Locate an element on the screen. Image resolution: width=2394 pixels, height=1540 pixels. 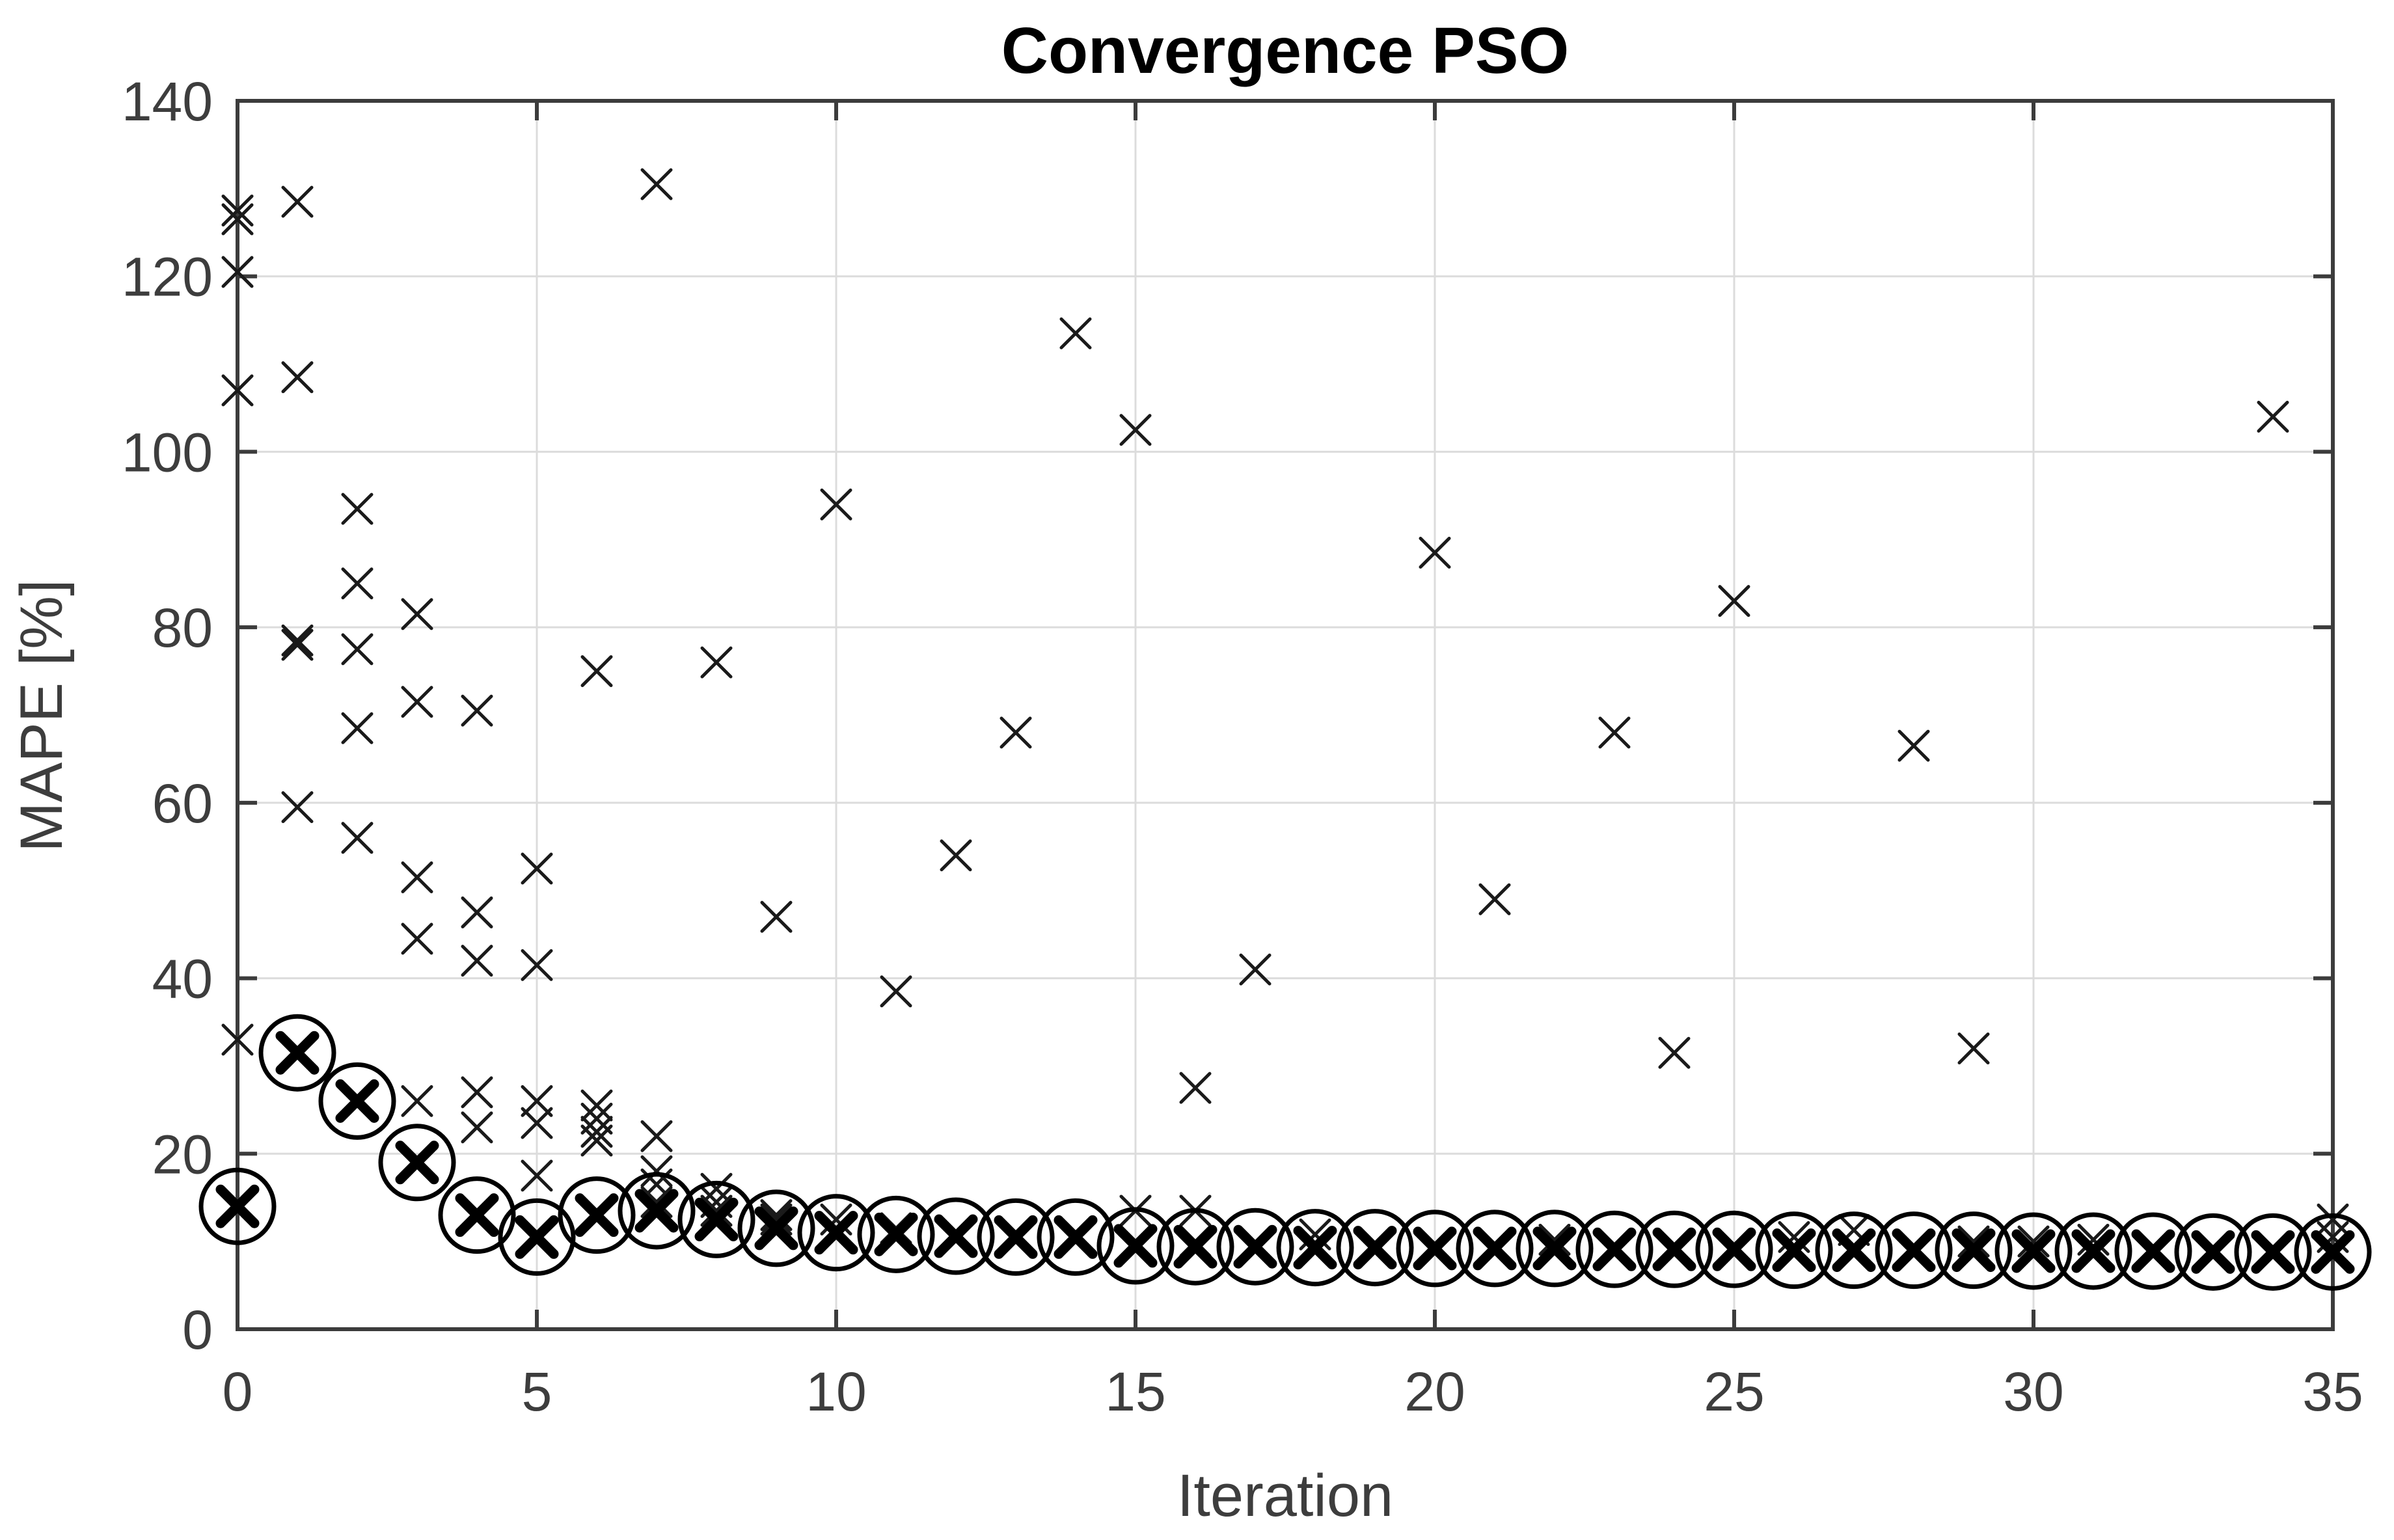
x-tick-label: 5 is located at coordinates (537, 1391).